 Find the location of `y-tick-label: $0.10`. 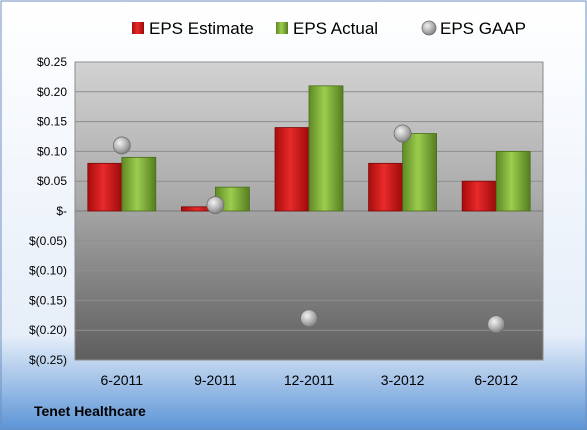

y-tick-label: $0.10 is located at coordinates (52, 151).